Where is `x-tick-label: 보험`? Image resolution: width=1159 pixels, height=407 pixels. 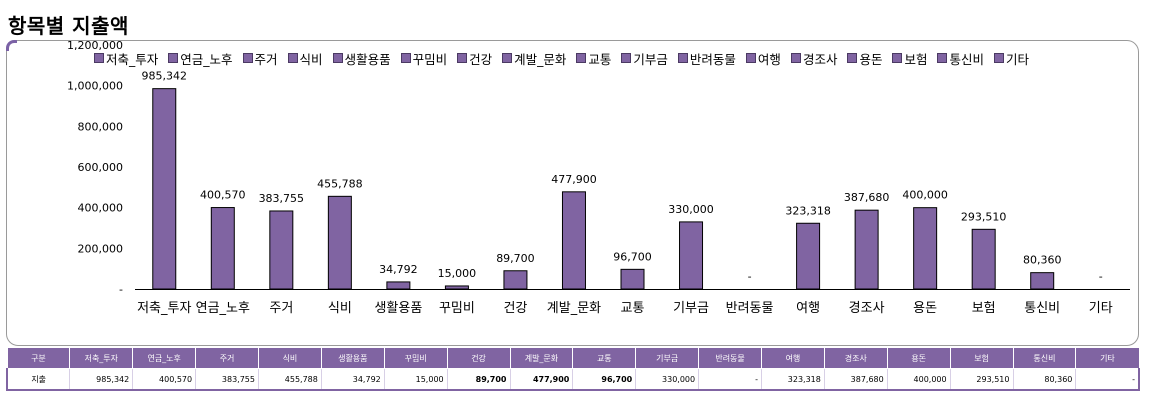
x-tick-label: 보험 is located at coordinates (984, 308).